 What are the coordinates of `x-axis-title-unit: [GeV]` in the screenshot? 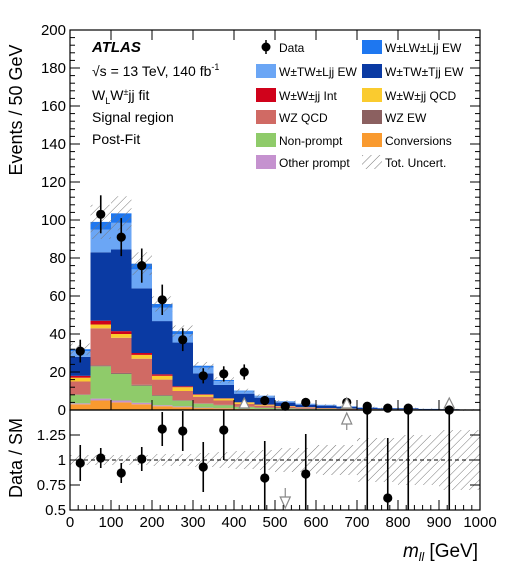 It's located at (451, 551).